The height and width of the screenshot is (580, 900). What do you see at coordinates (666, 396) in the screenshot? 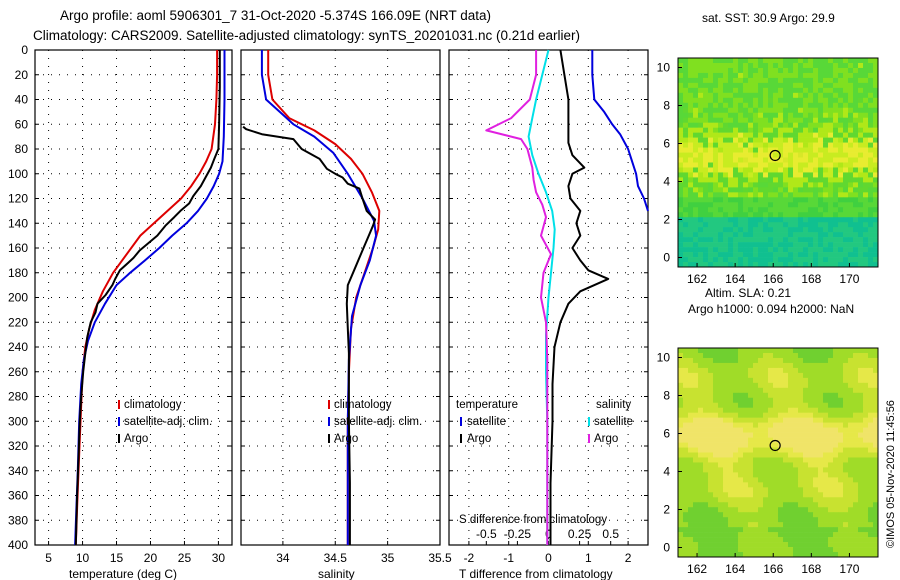
I see `lat-tick-label: 8` at bounding box center [666, 396].